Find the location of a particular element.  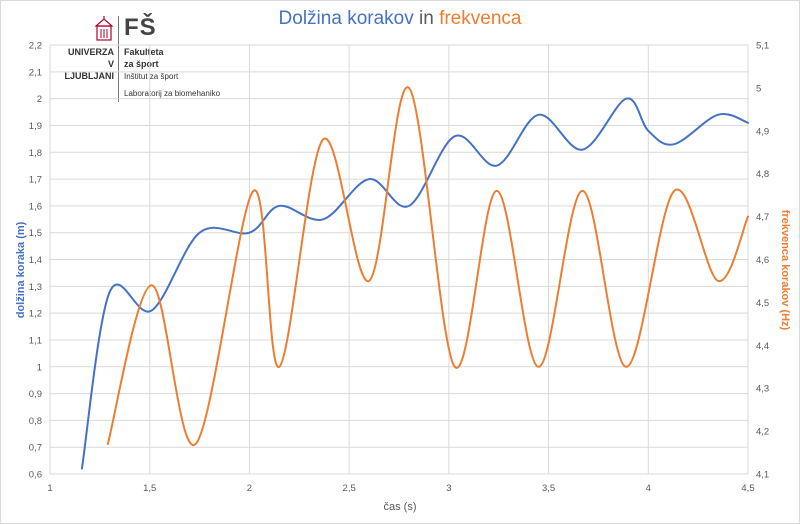

left-tick-label: 1,6 is located at coordinates (35, 206).